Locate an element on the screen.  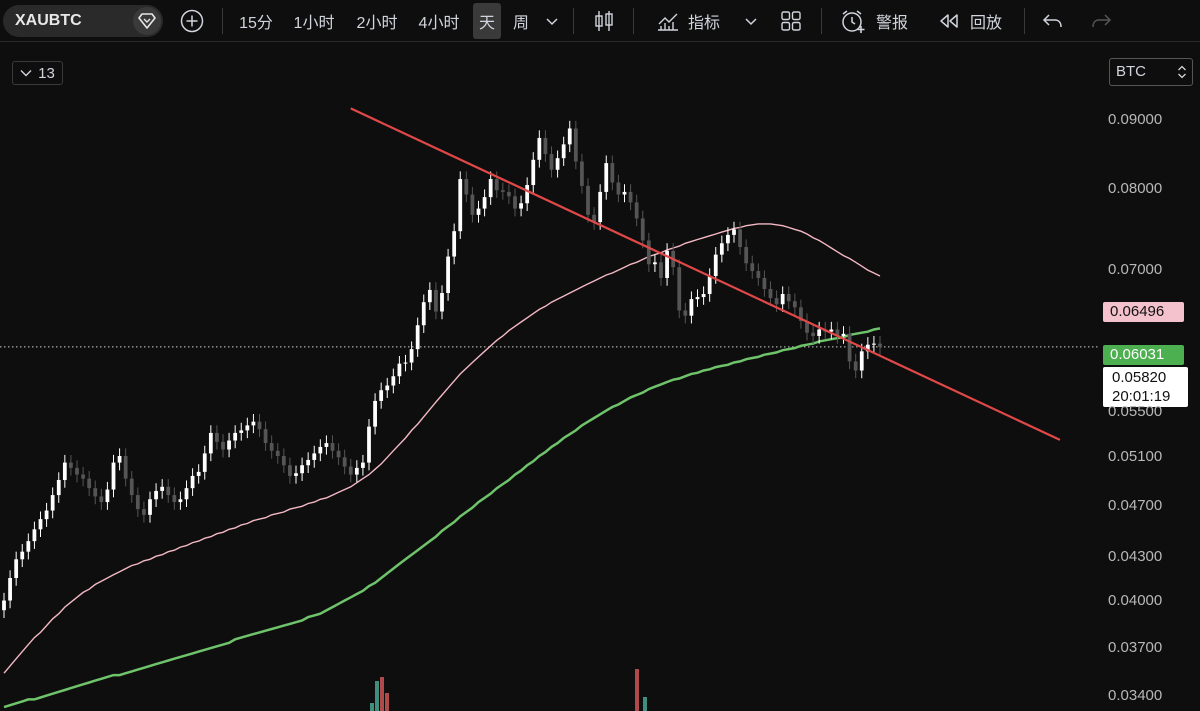
alert-button: 警报 is located at coordinates (874, 21).